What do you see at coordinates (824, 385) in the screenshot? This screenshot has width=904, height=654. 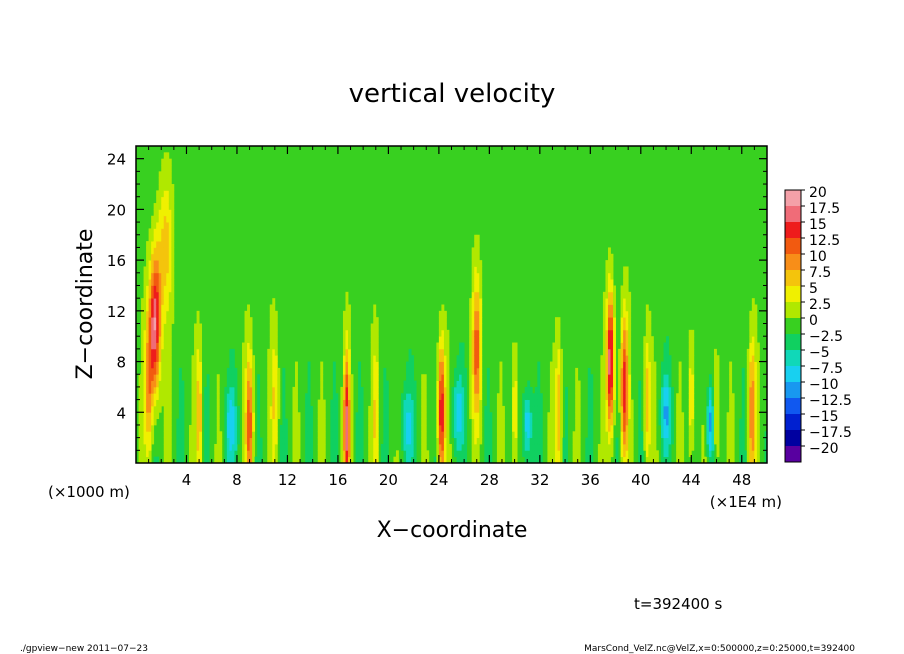 I see `colorbar-label: −10` at bounding box center [824, 385].